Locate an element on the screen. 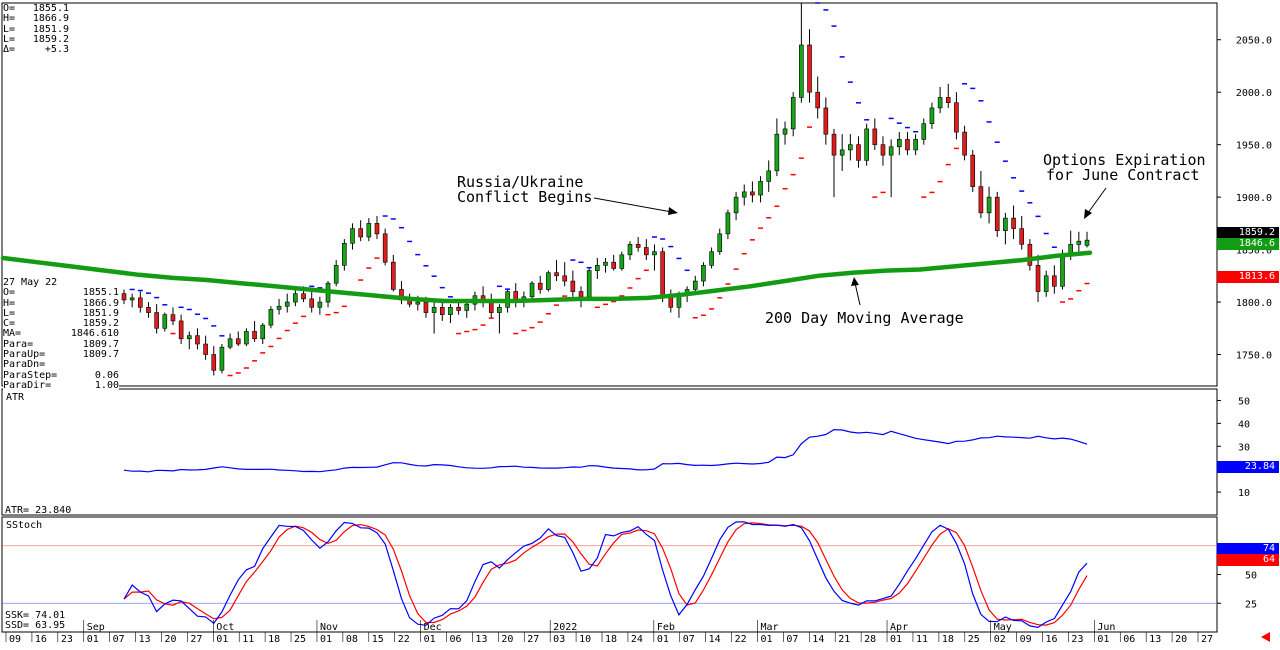 This screenshot has height=650, width=1280. date-tick-label: 18 is located at coordinates (274, 639).